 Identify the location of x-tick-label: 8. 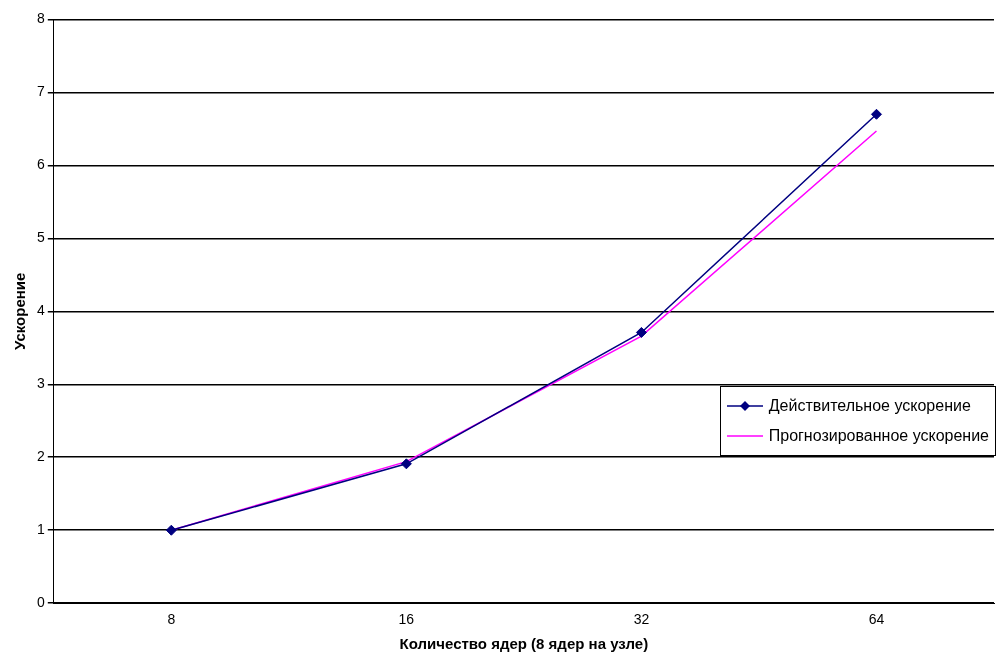
(171, 619).